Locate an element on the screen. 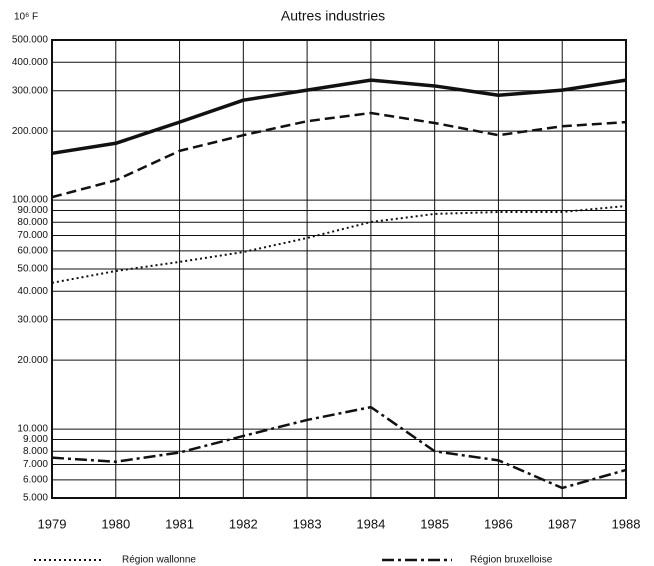  y-tick-label: 50.000 is located at coordinates (32, 269).